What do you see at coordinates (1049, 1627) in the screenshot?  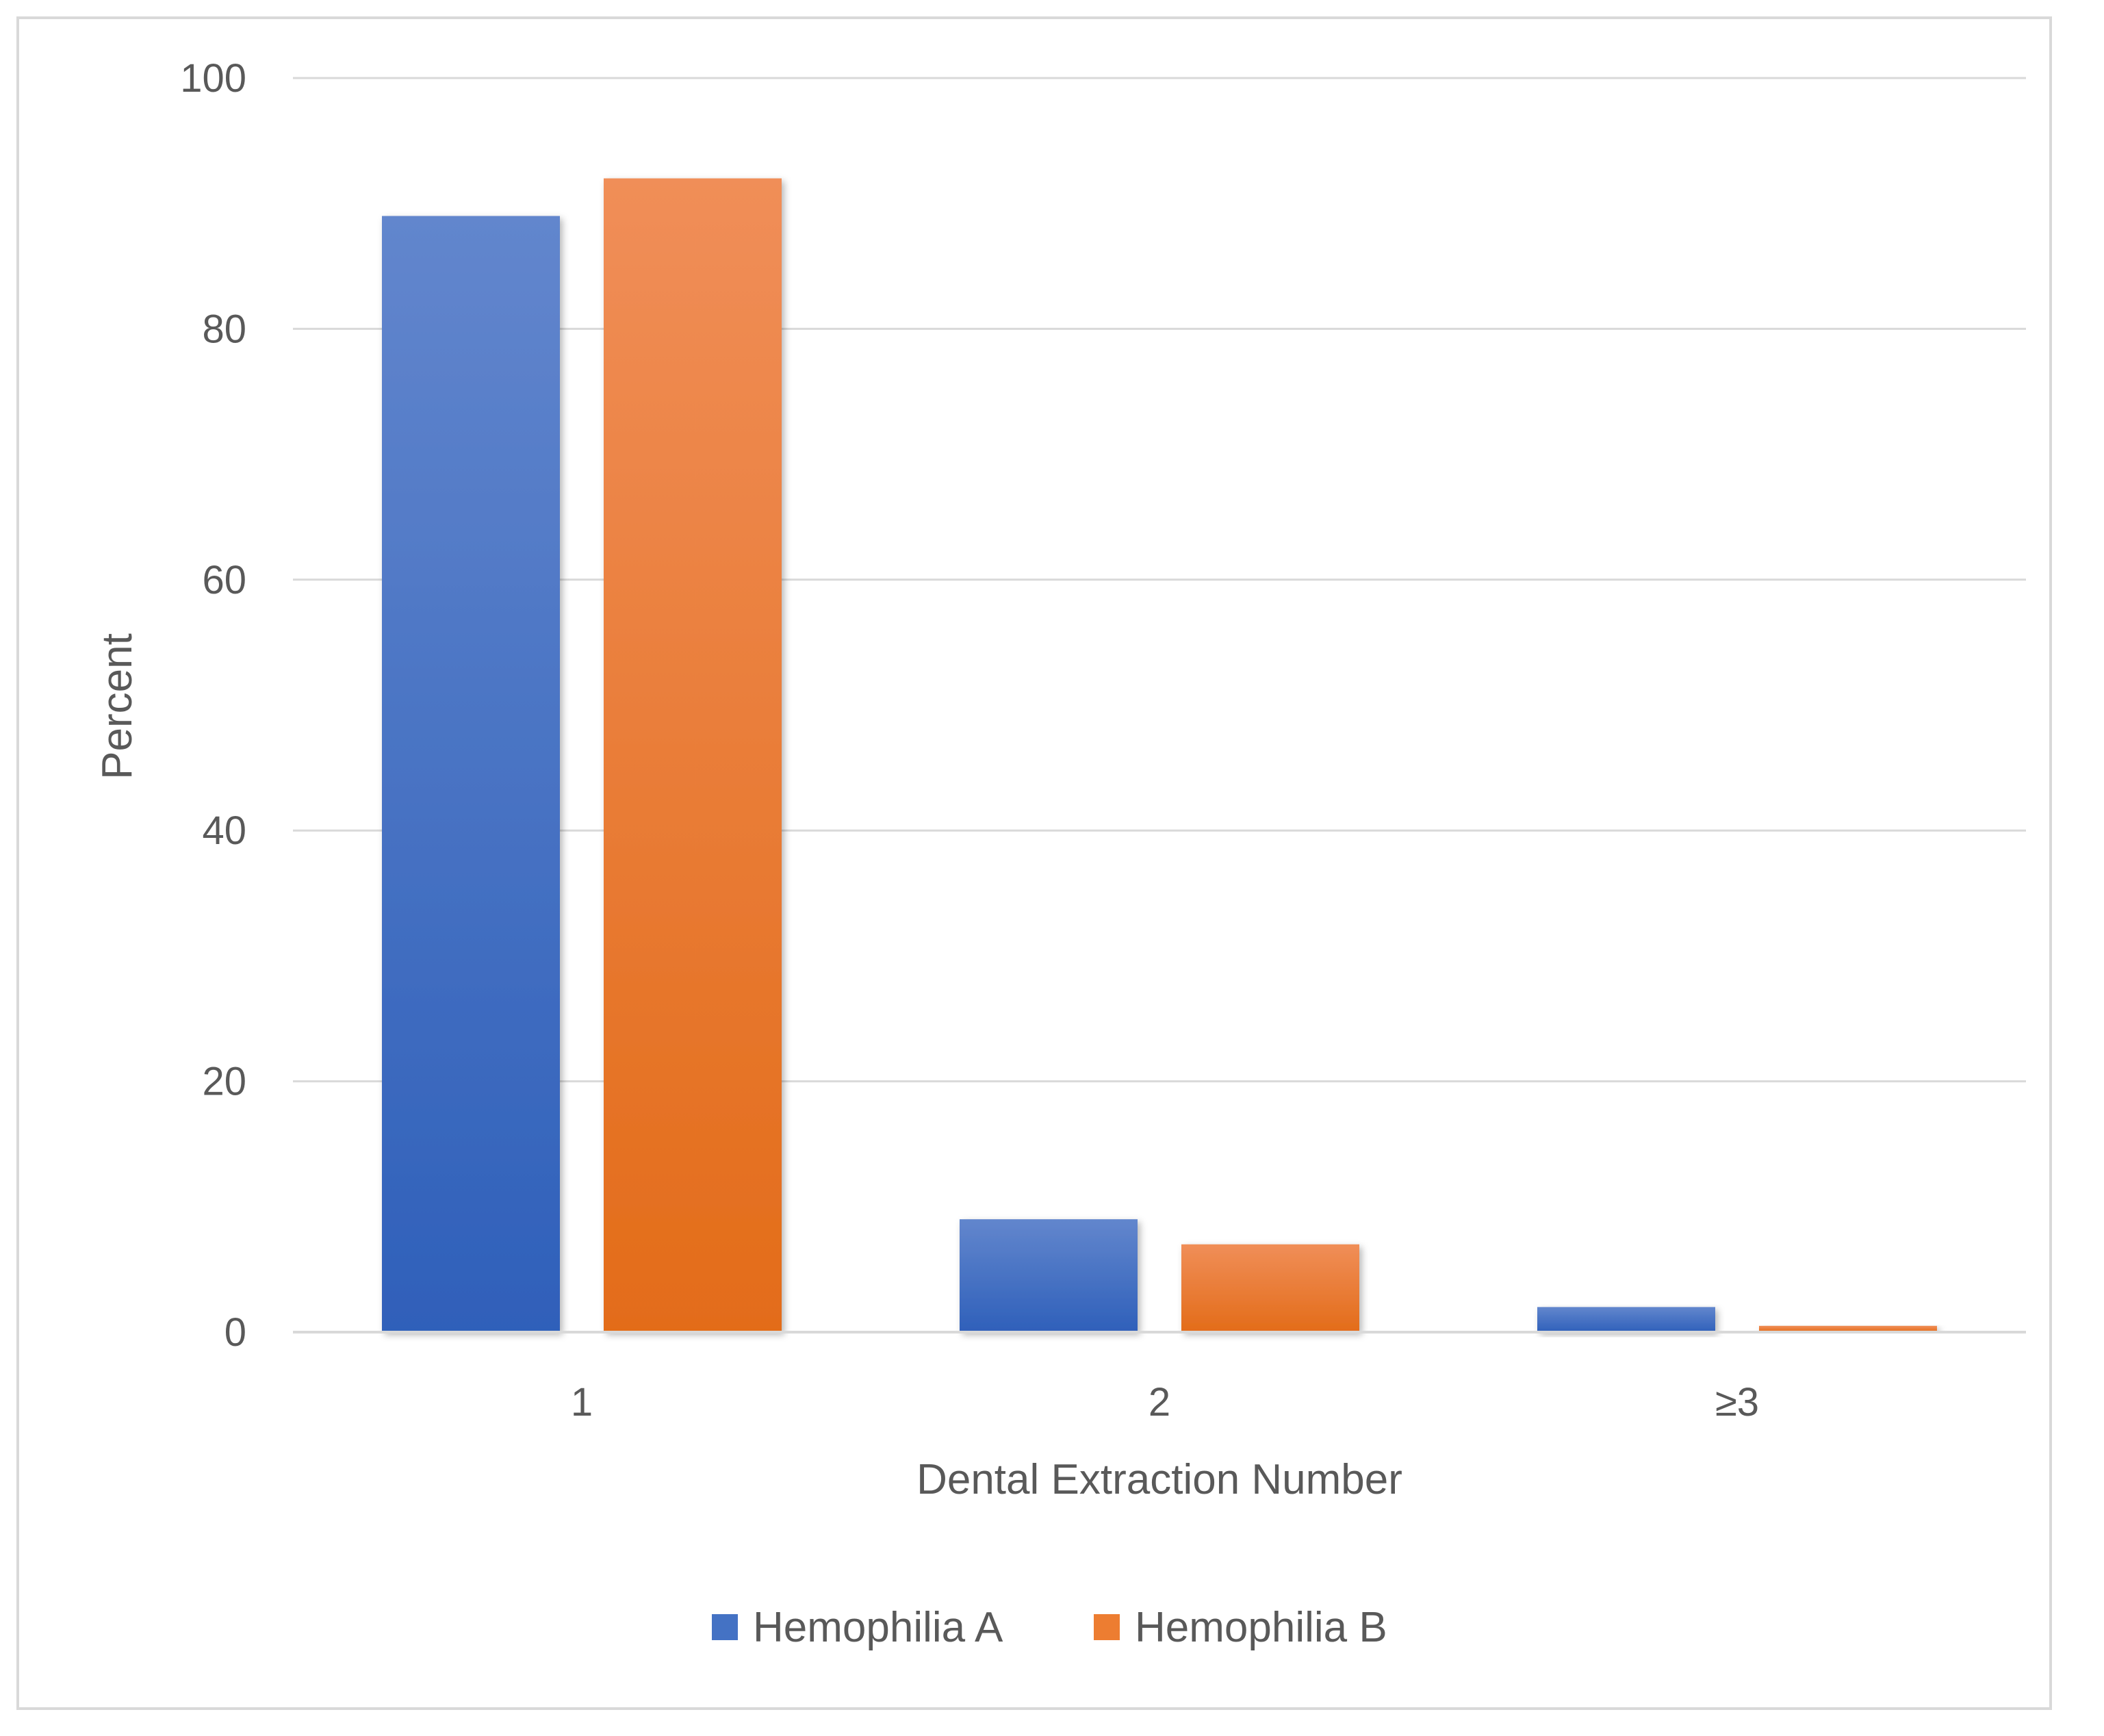 I see `legend: Hemophilia A Hemophilia B` at bounding box center [1049, 1627].